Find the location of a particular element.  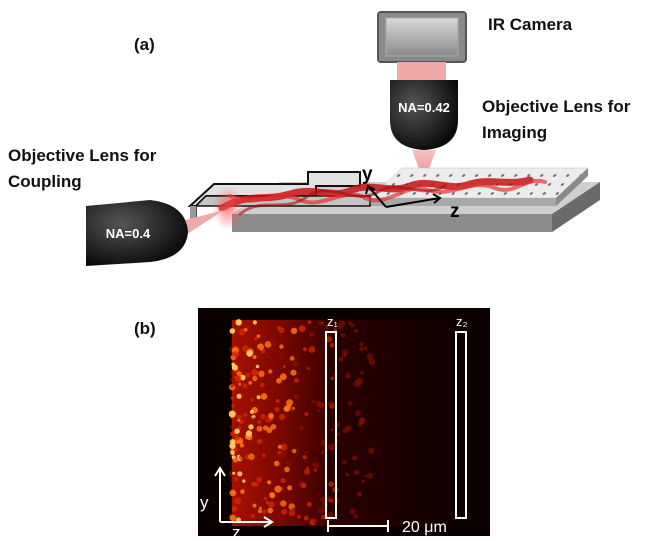

imaging-na-label: NA=0.42 is located at coordinates (424, 107).